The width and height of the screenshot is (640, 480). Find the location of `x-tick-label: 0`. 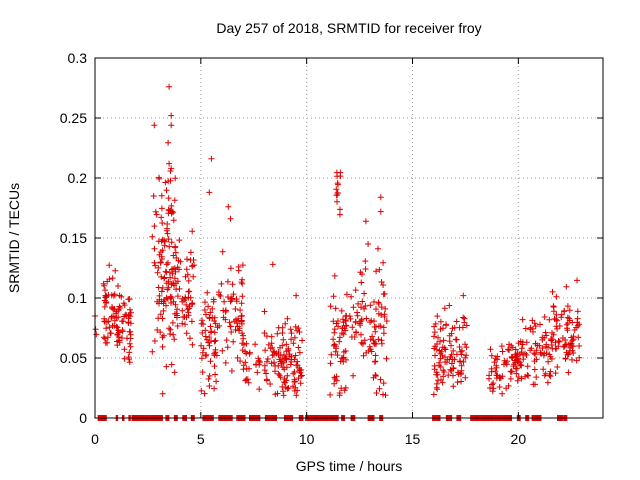

x-tick-label: 0 is located at coordinates (95, 439).